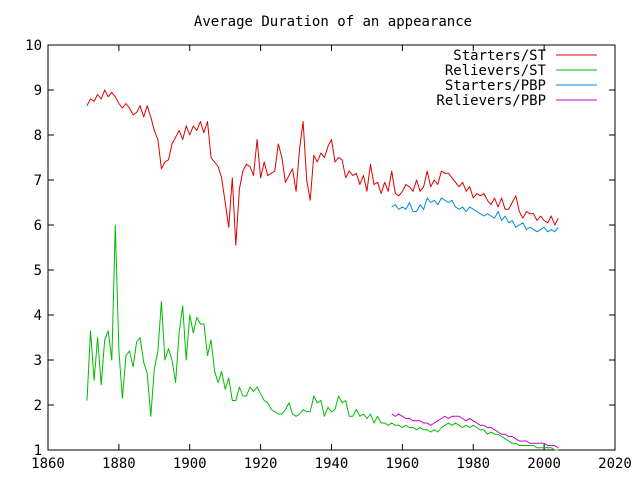 The height and width of the screenshot is (480, 640). I want to click on y-tick-label: 7, so click(38, 181).